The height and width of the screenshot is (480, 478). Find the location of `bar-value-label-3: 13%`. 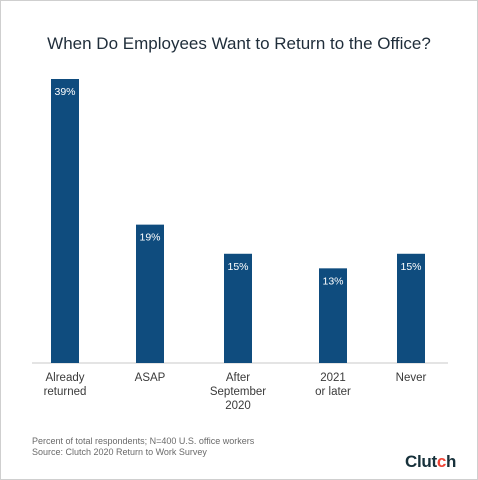

bar-value-label-3: 13% is located at coordinates (332, 281).